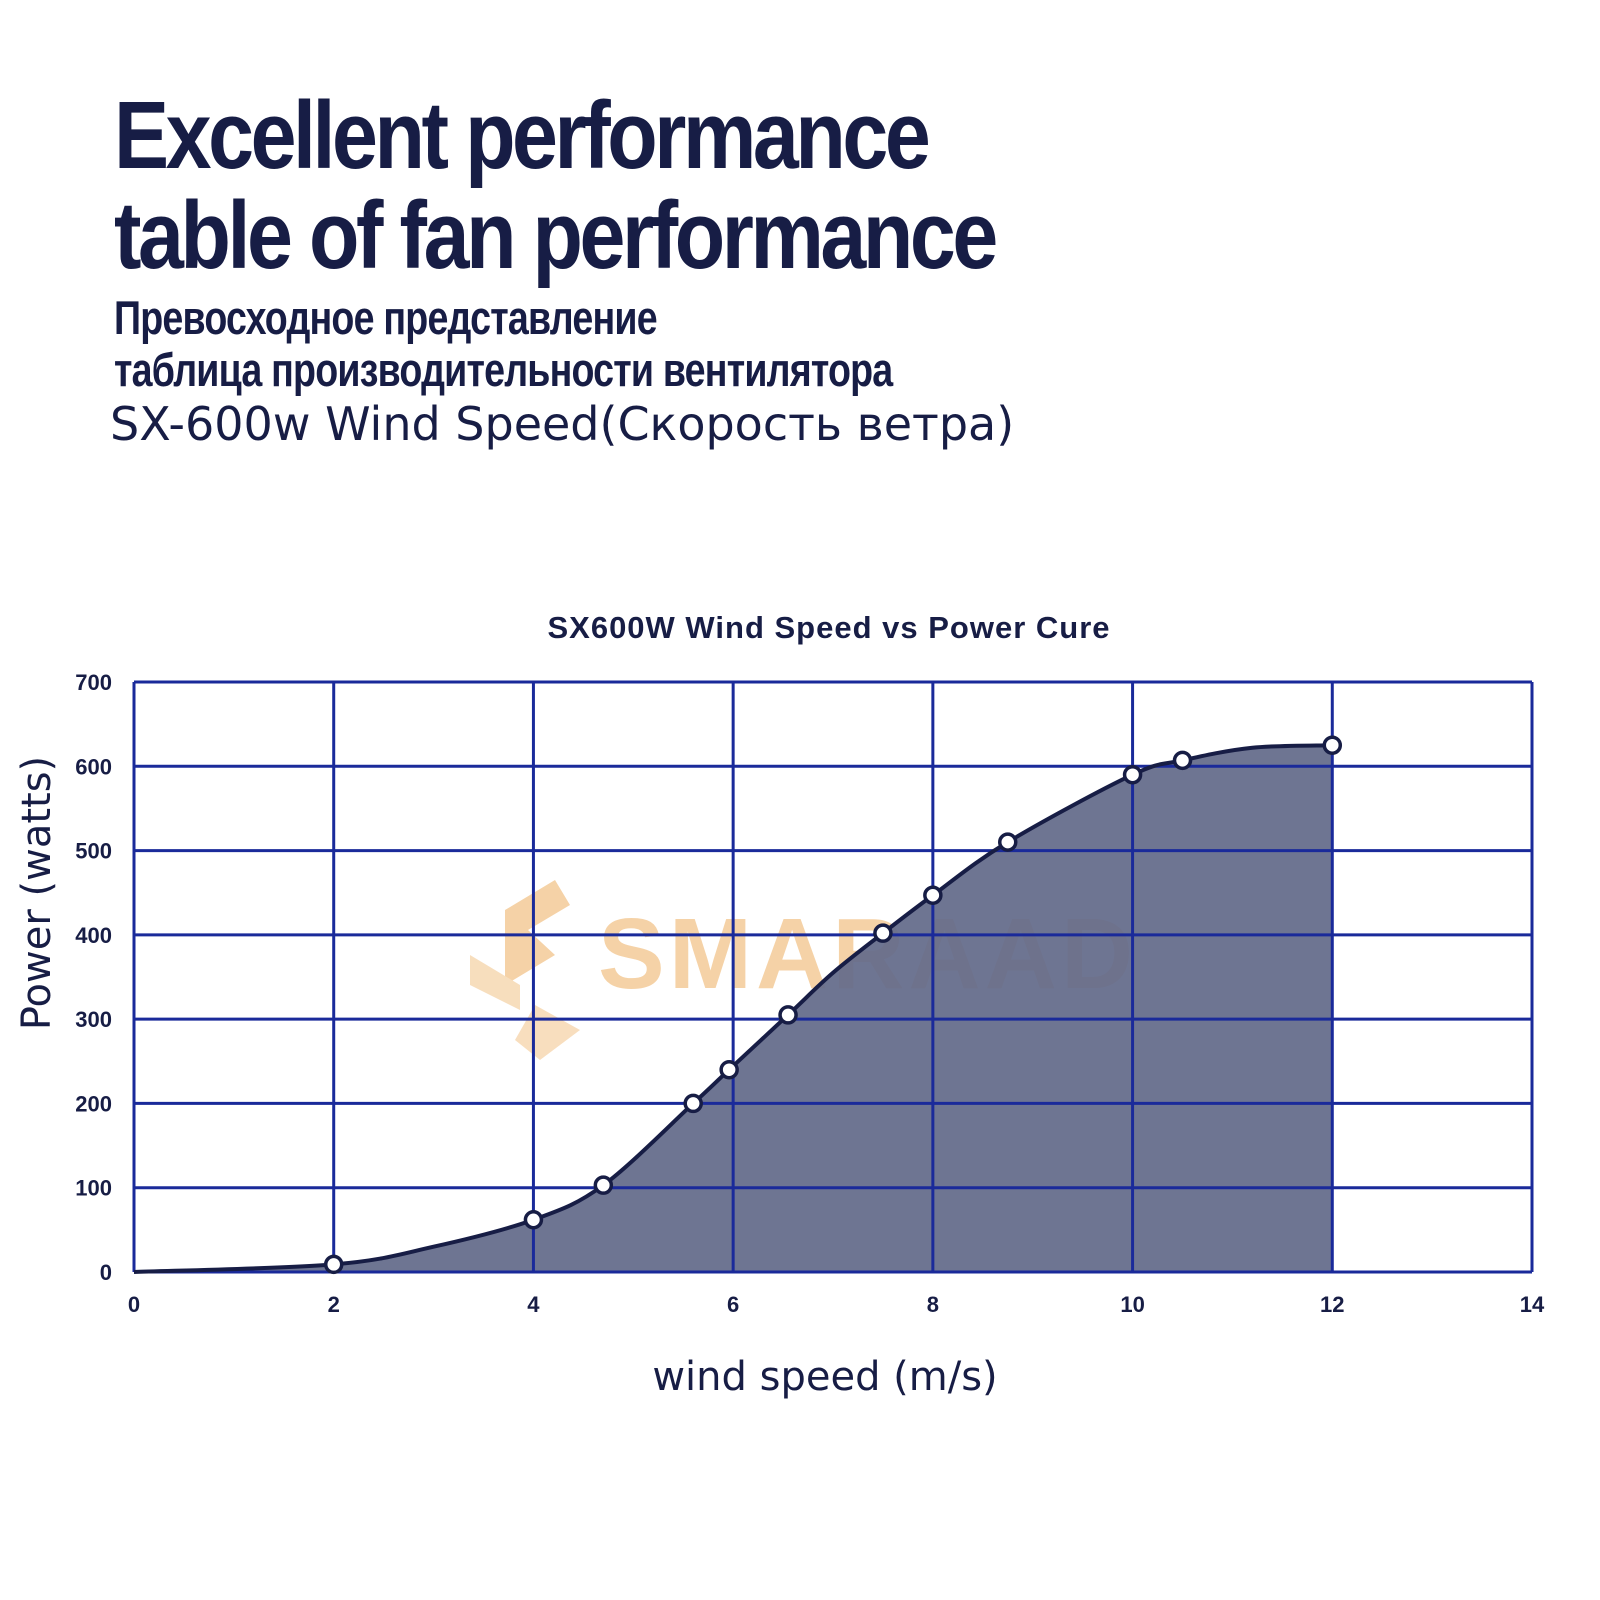 This screenshot has width=1600, height=1600. I want to click on y-tick-label: 0, so click(106, 1272).